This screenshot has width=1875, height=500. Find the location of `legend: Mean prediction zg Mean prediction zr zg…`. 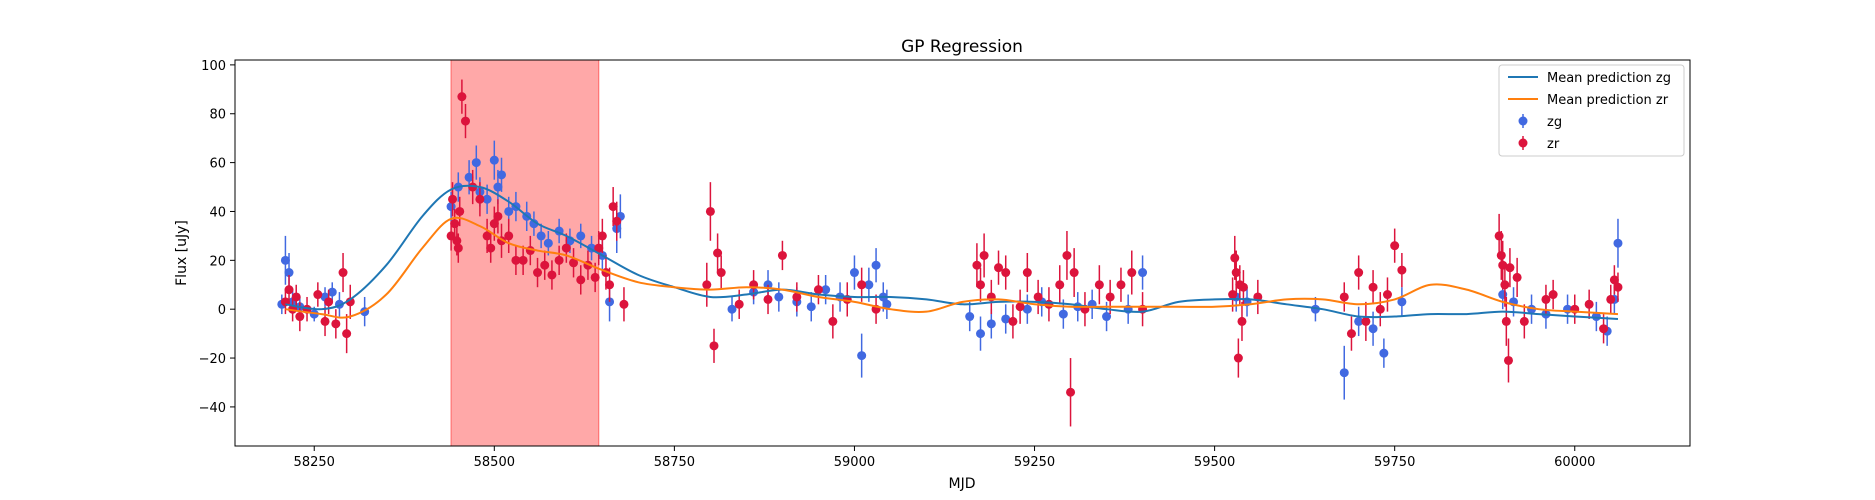

legend: Mean prediction zg Mean prediction zr zg… is located at coordinates (1591, 110).